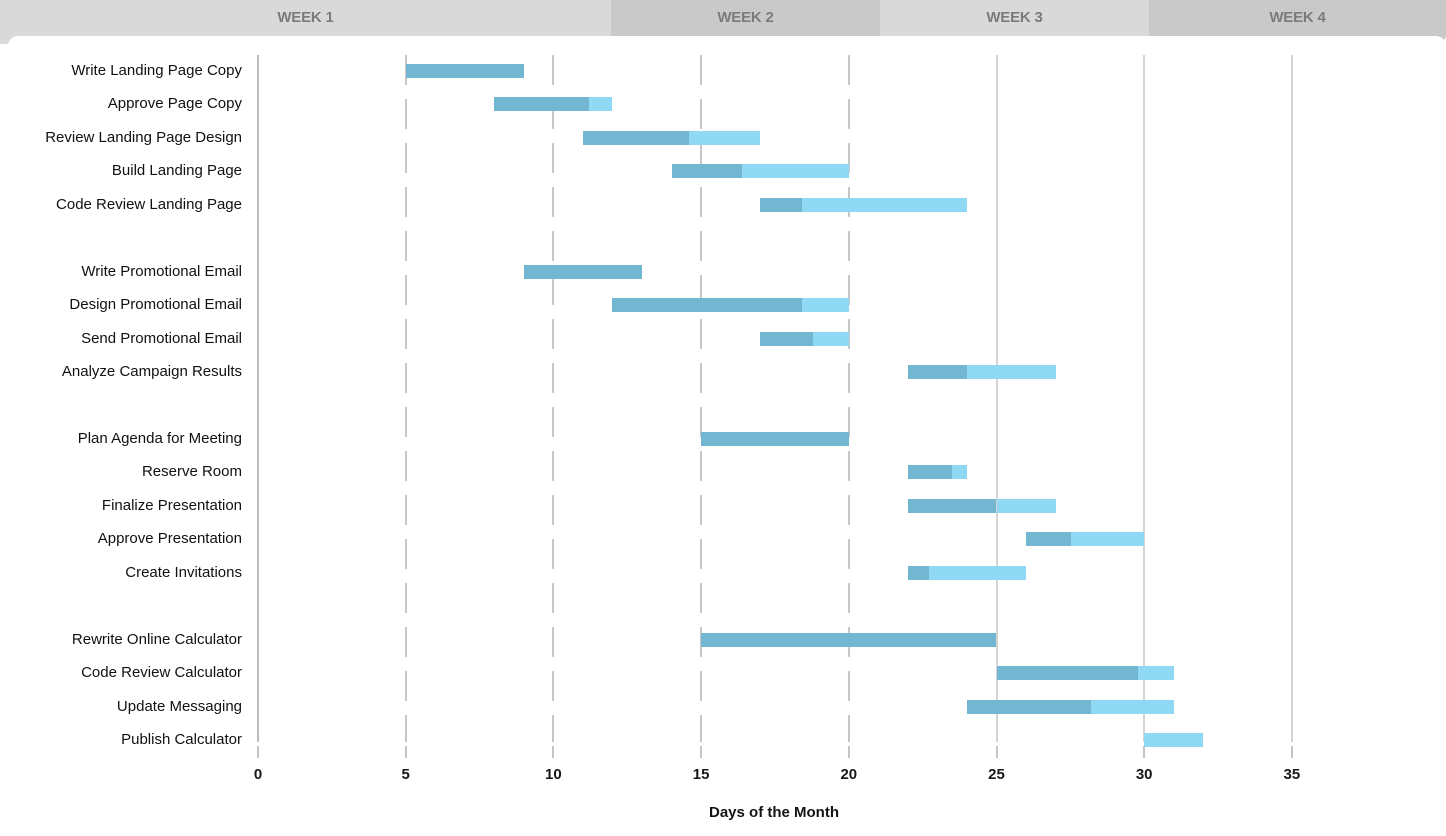 This screenshot has height=836, width=1446. Describe the element at coordinates (174, 104) in the screenshot. I see `task-label: Approve Page Copy` at that location.